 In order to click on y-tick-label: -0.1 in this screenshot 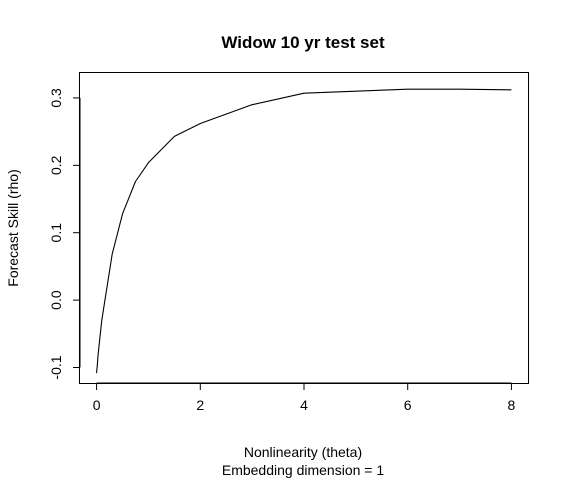, I will do `click(56, 367)`.